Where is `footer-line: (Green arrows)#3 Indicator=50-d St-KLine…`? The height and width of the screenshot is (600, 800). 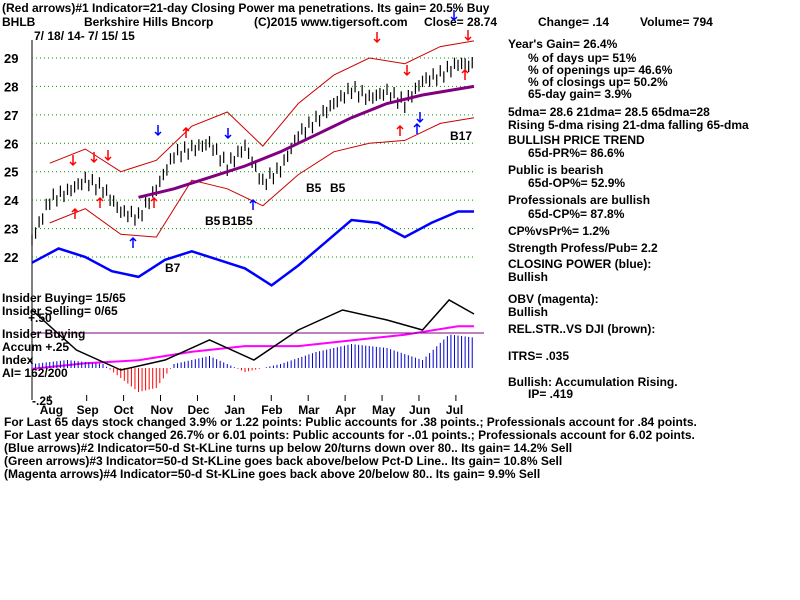
footer-line: (Green arrows)#3 Indicator=50-d St-KLine… is located at coordinates (283, 461).